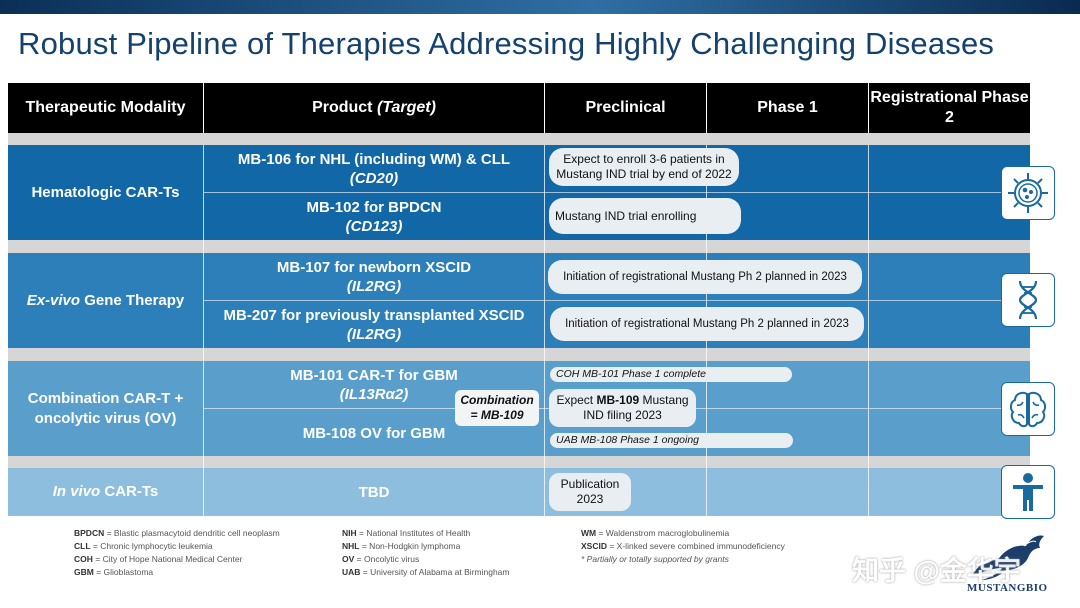  I want to click on dna-icon, so click(1028, 300).